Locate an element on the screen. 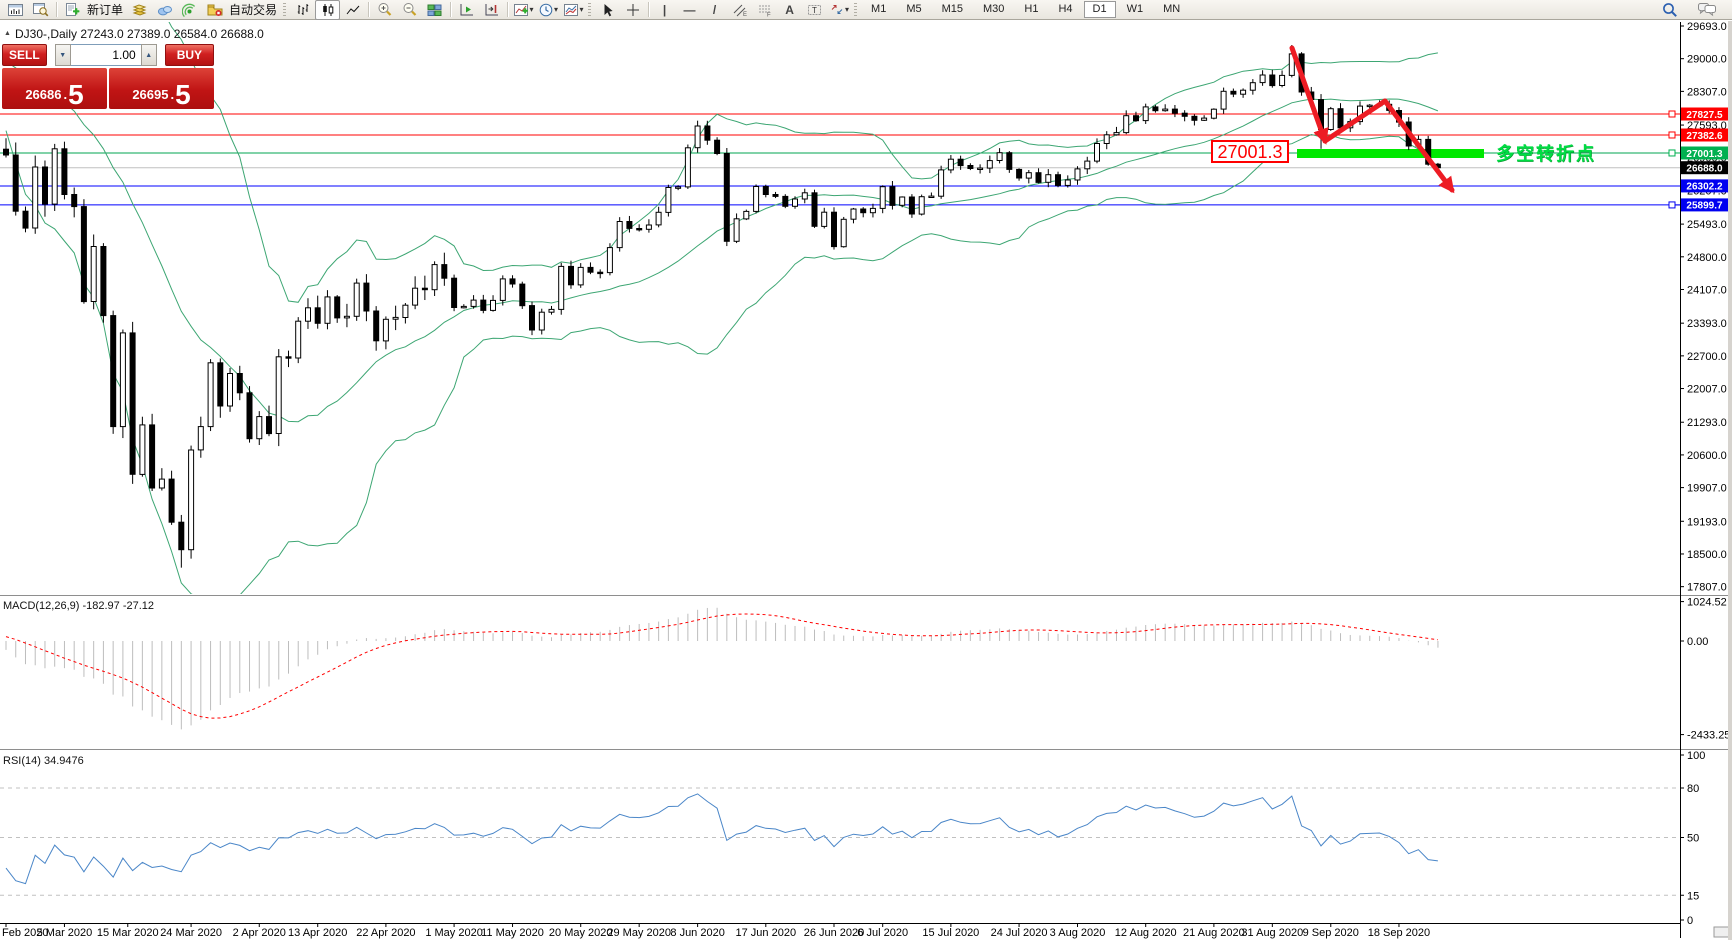 Image resolution: width=1732 pixels, height=940 pixels. crosshair-button is located at coordinates (632, 10).